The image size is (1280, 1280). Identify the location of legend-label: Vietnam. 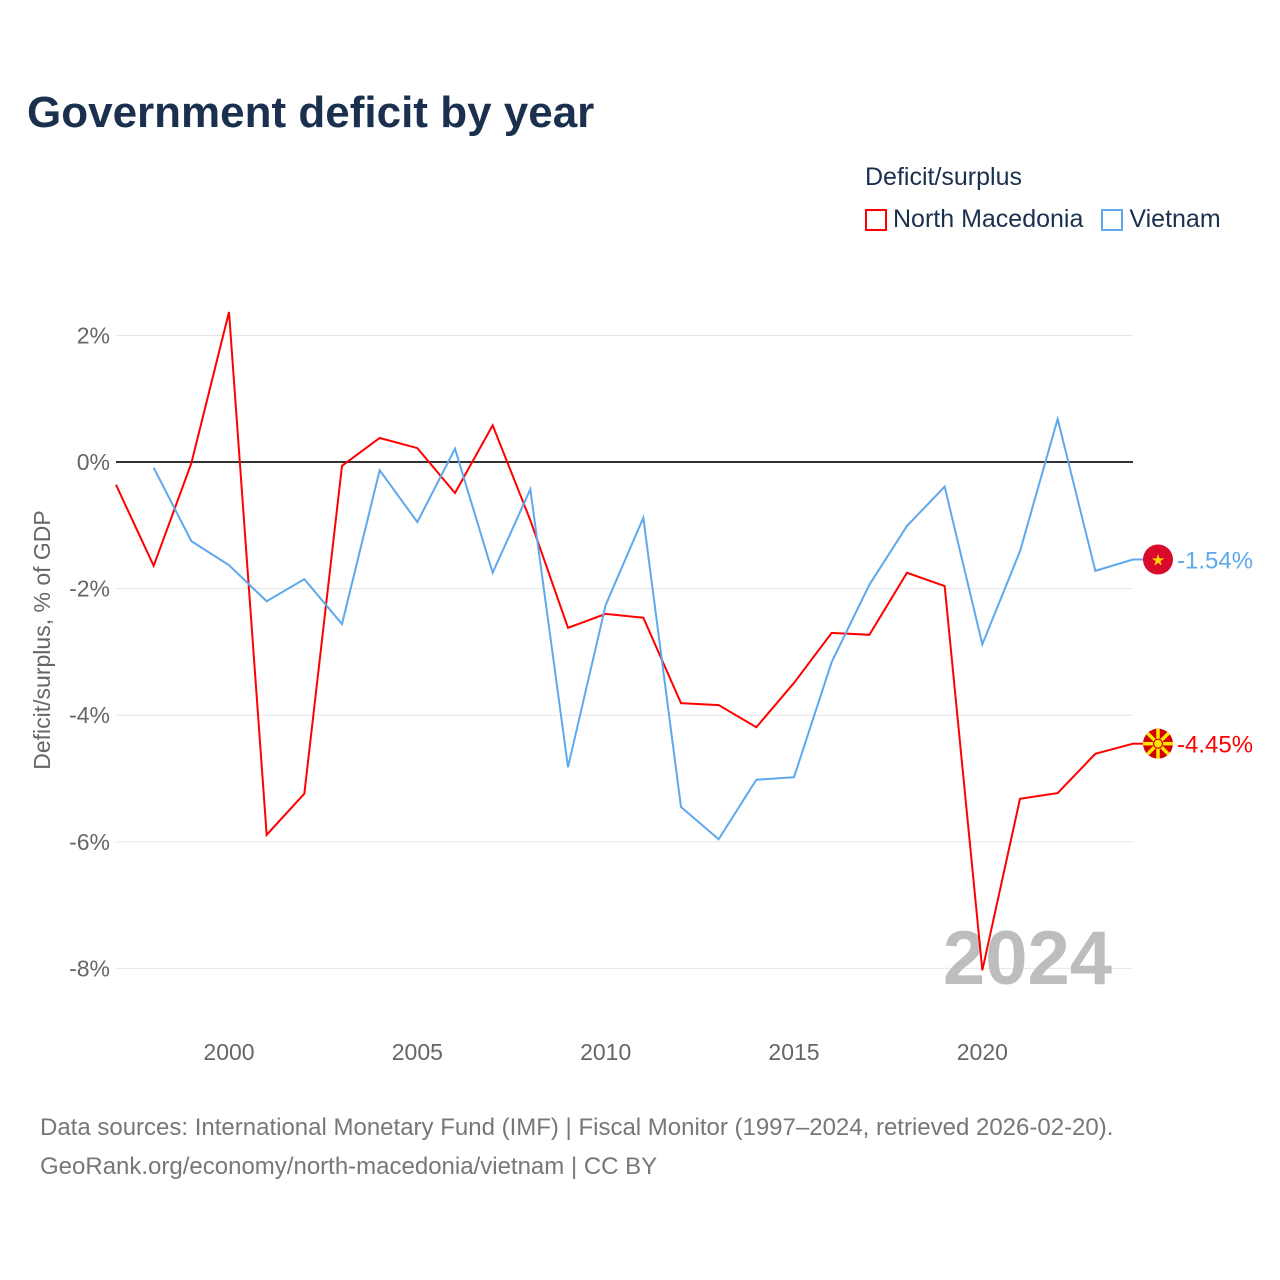
(1175, 219).